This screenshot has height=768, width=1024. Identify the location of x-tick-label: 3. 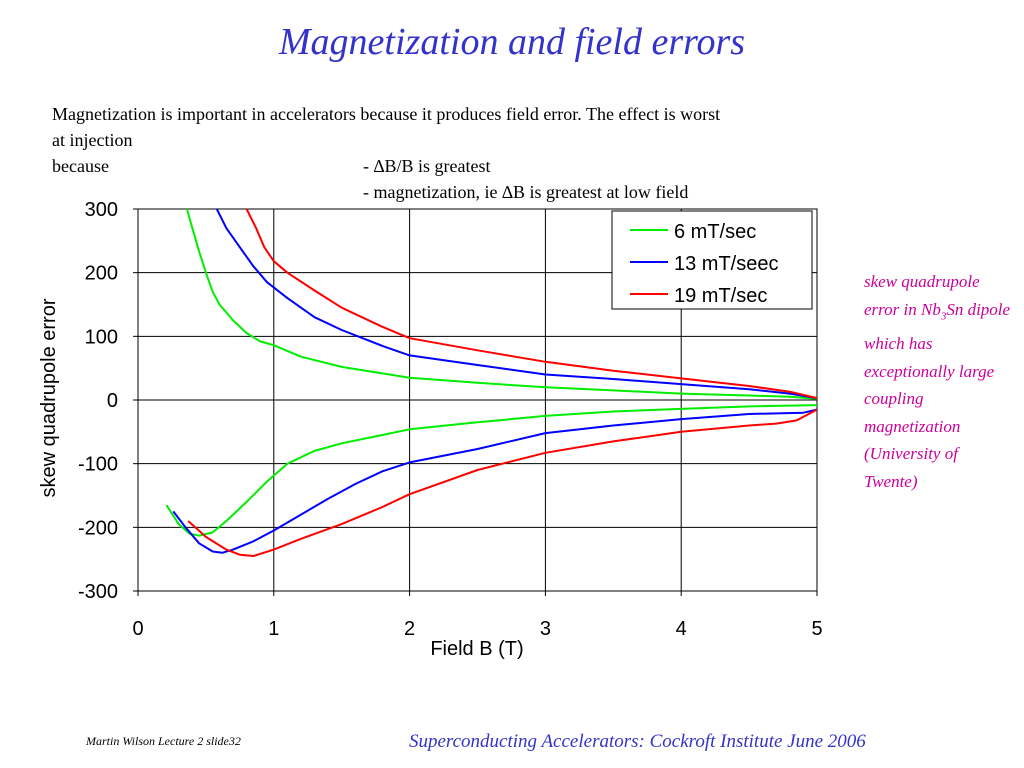
(545, 629).